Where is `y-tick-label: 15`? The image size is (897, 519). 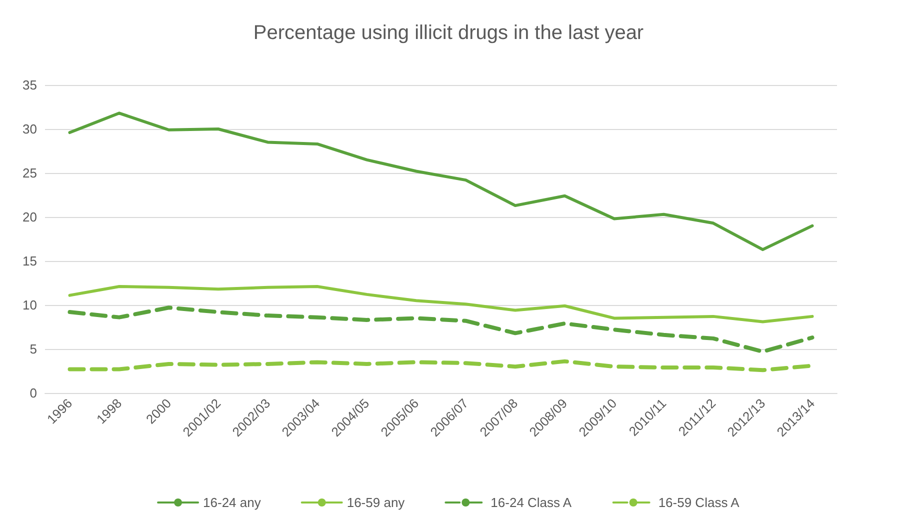
y-tick-label: 15 is located at coordinates (29, 261).